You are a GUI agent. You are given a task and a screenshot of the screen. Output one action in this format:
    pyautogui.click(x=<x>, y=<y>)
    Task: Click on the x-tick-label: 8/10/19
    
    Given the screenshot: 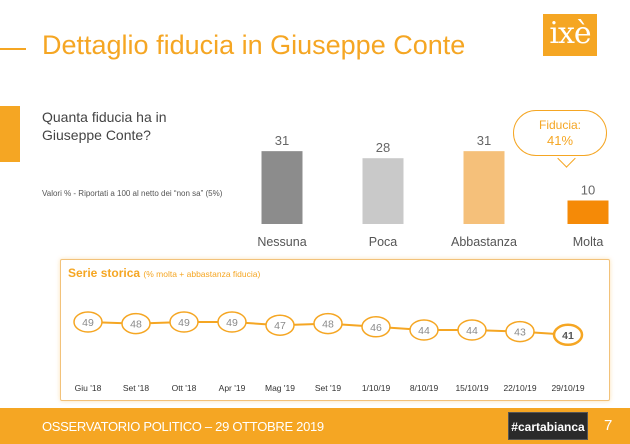 What is the action you would take?
    pyautogui.click(x=424, y=388)
    